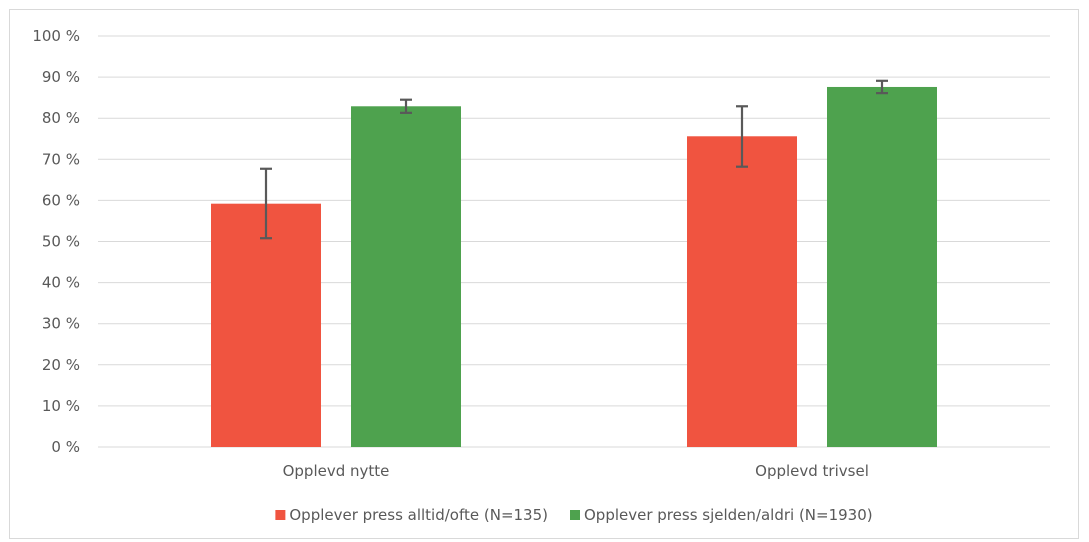 The width and height of the screenshot is (1089, 542). Describe the element at coordinates (61, 406) in the screenshot. I see `y-tick-label: 10 %` at that location.